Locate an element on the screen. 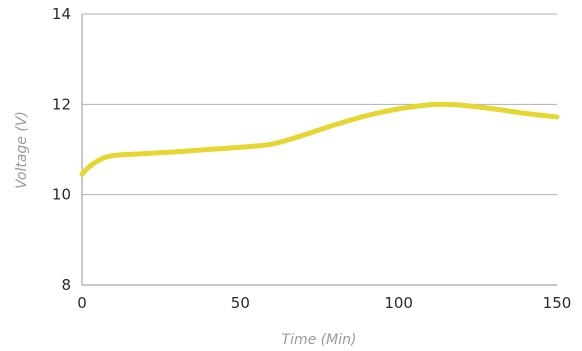 The height and width of the screenshot is (351, 582). x-tick-label-100: 100 is located at coordinates (398, 303).